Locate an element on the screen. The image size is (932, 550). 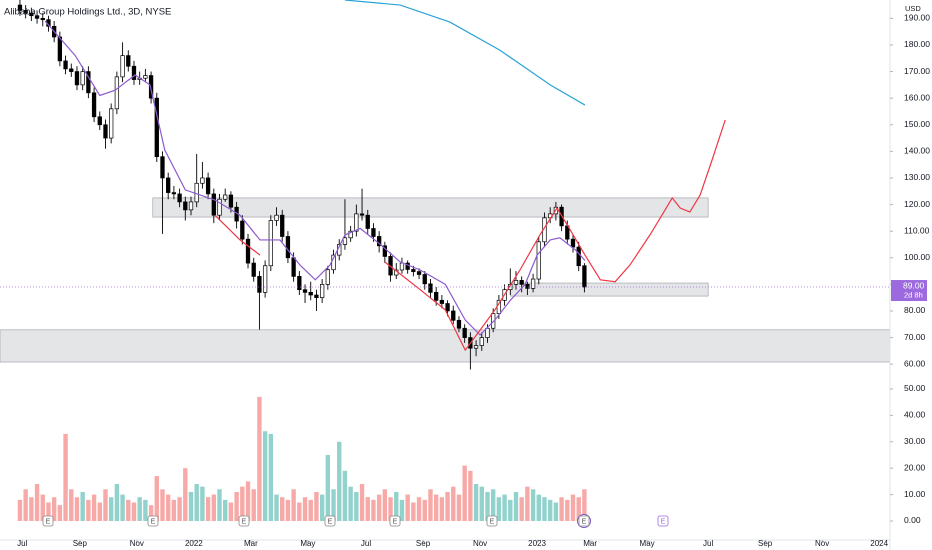
y-tick-label: 70.00 is located at coordinates (915, 337).